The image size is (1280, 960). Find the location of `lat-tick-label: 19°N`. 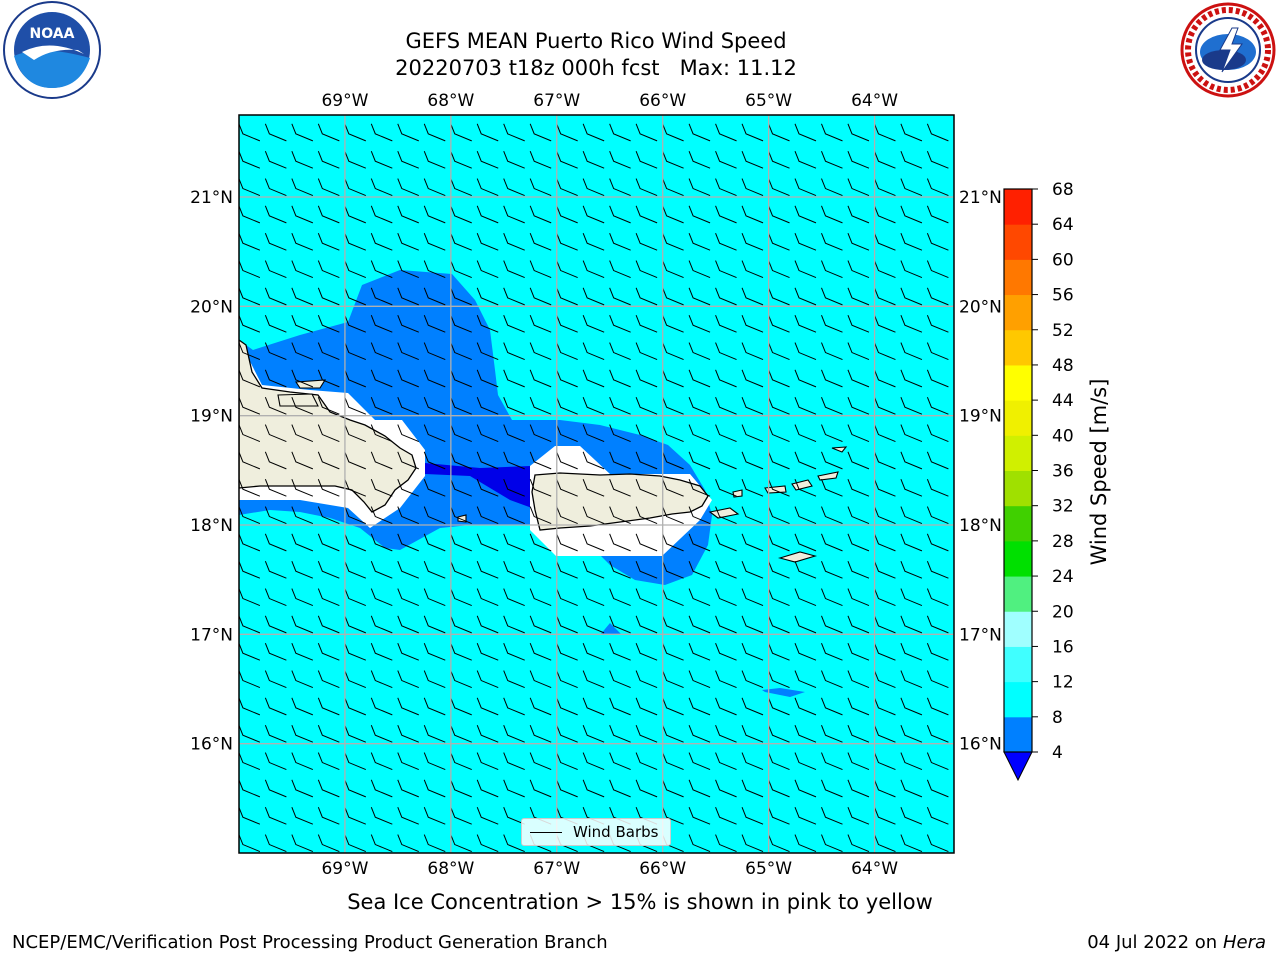

lat-tick-label: 19°N is located at coordinates (211, 417).